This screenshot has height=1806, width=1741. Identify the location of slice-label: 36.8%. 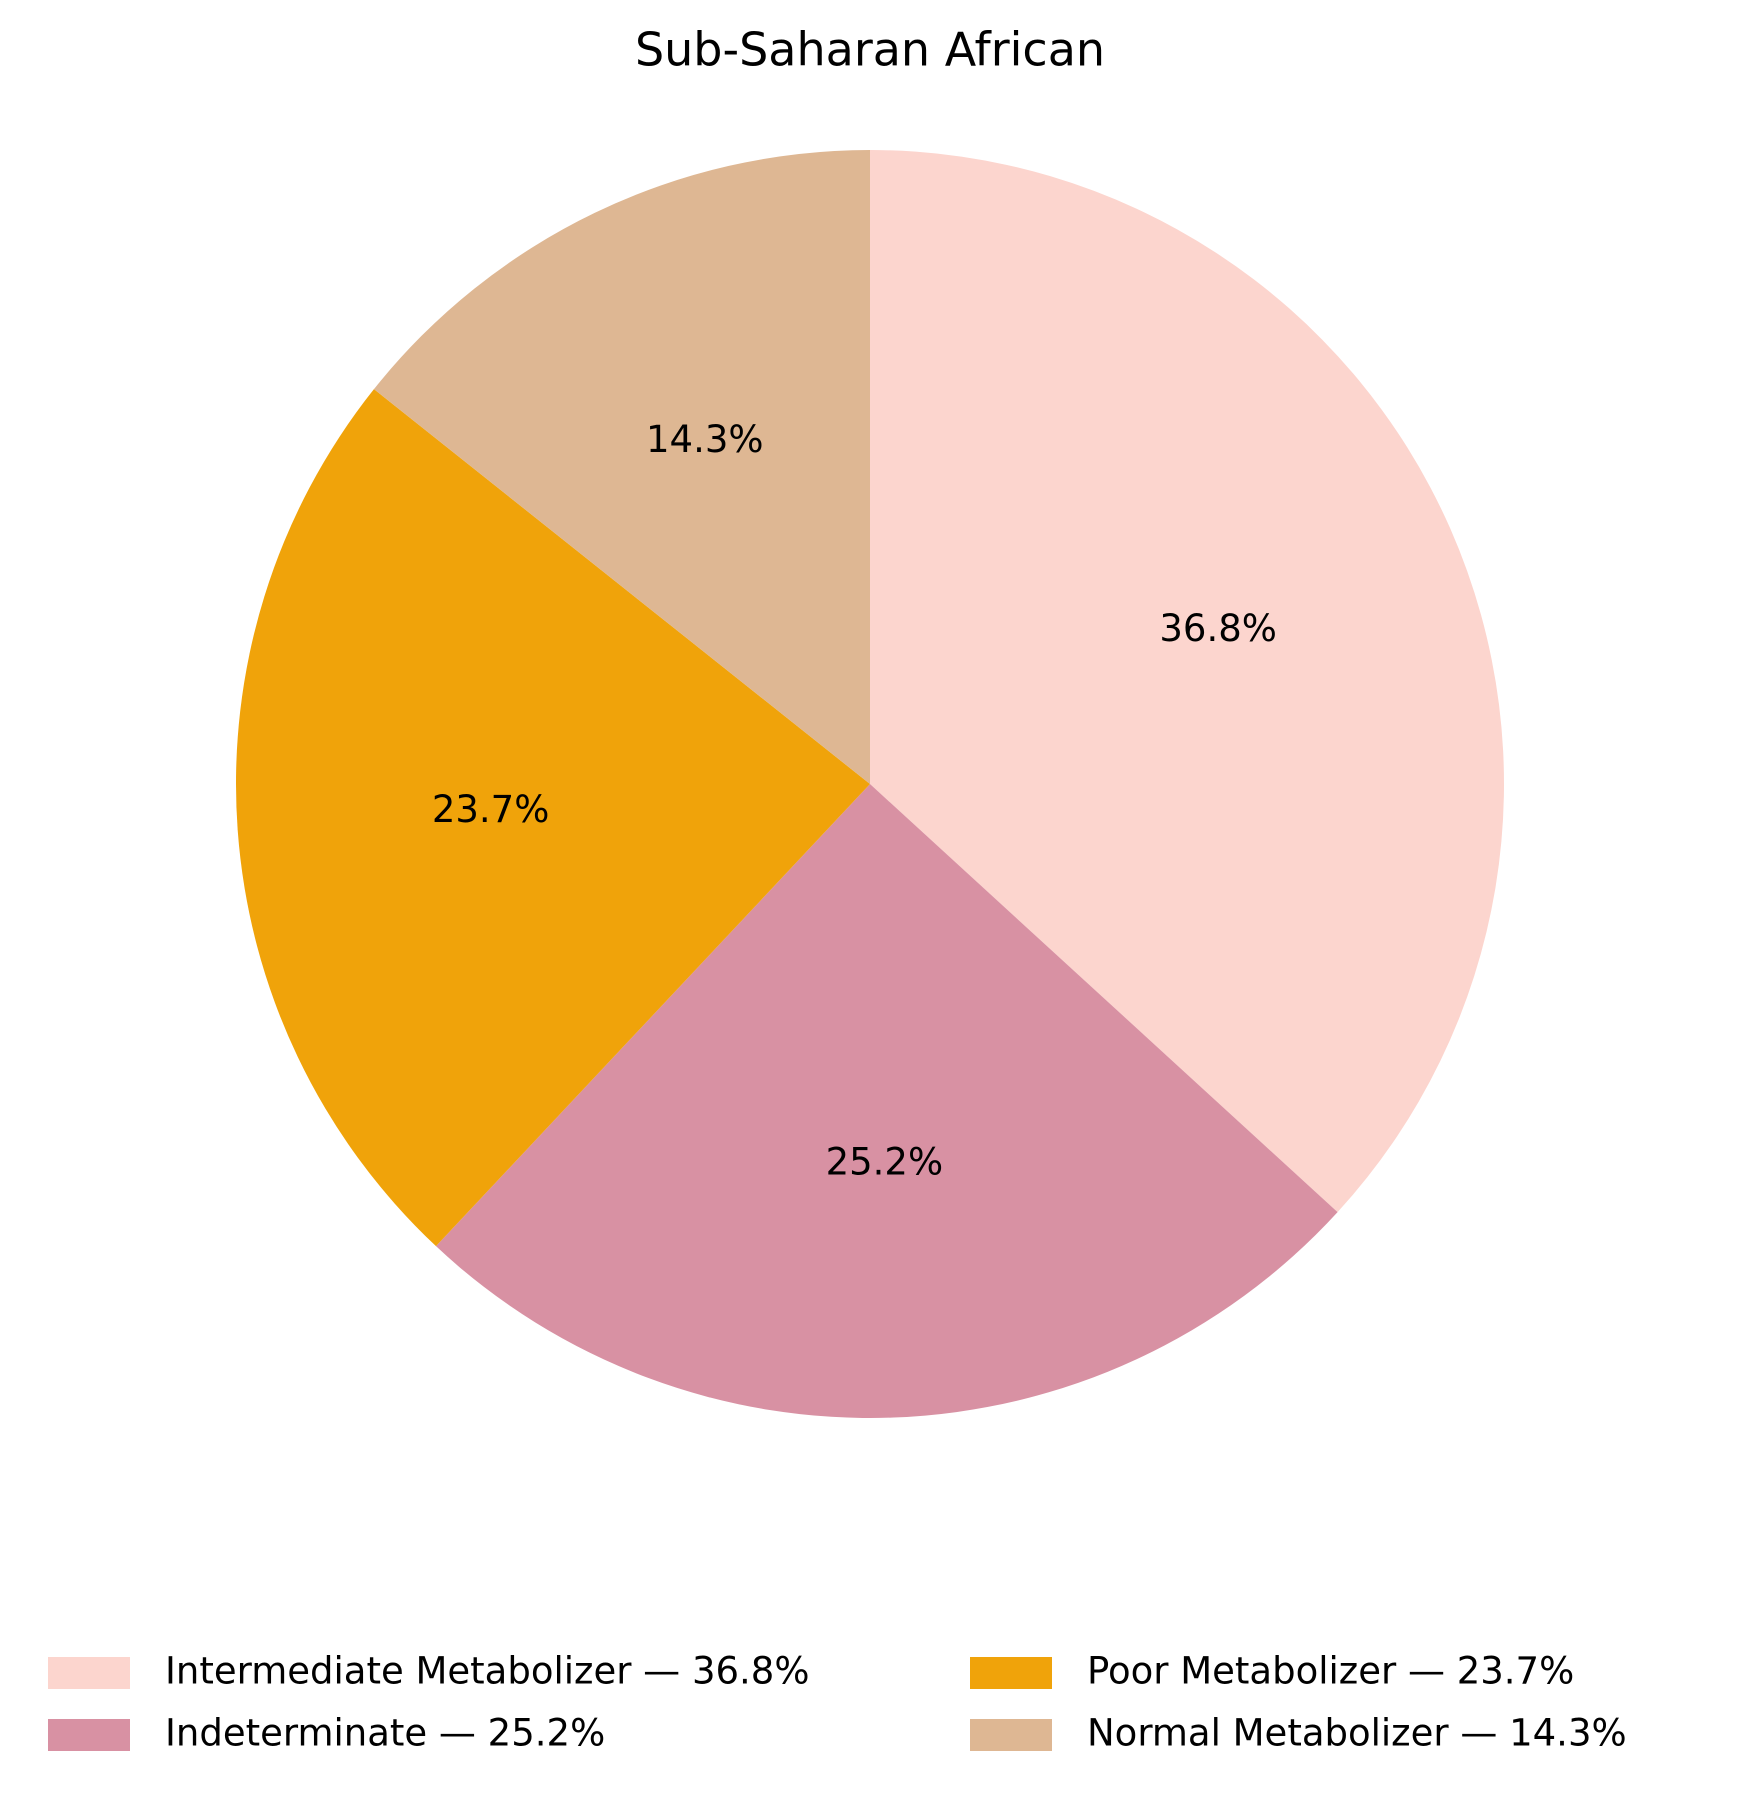
(1218, 628).